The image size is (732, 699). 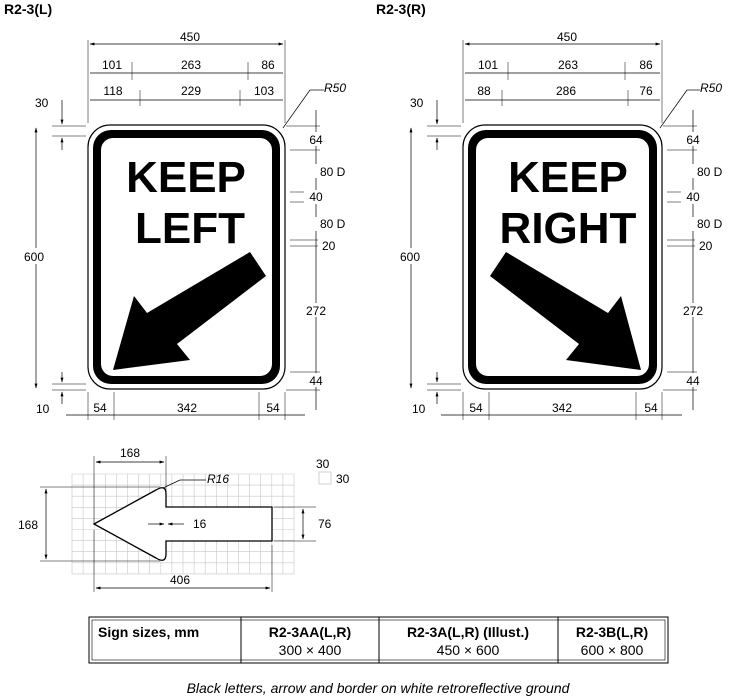 What do you see at coordinates (34, 257) in the screenshot?
I see `left-height-total: 600` at bounding box center [34, 257].